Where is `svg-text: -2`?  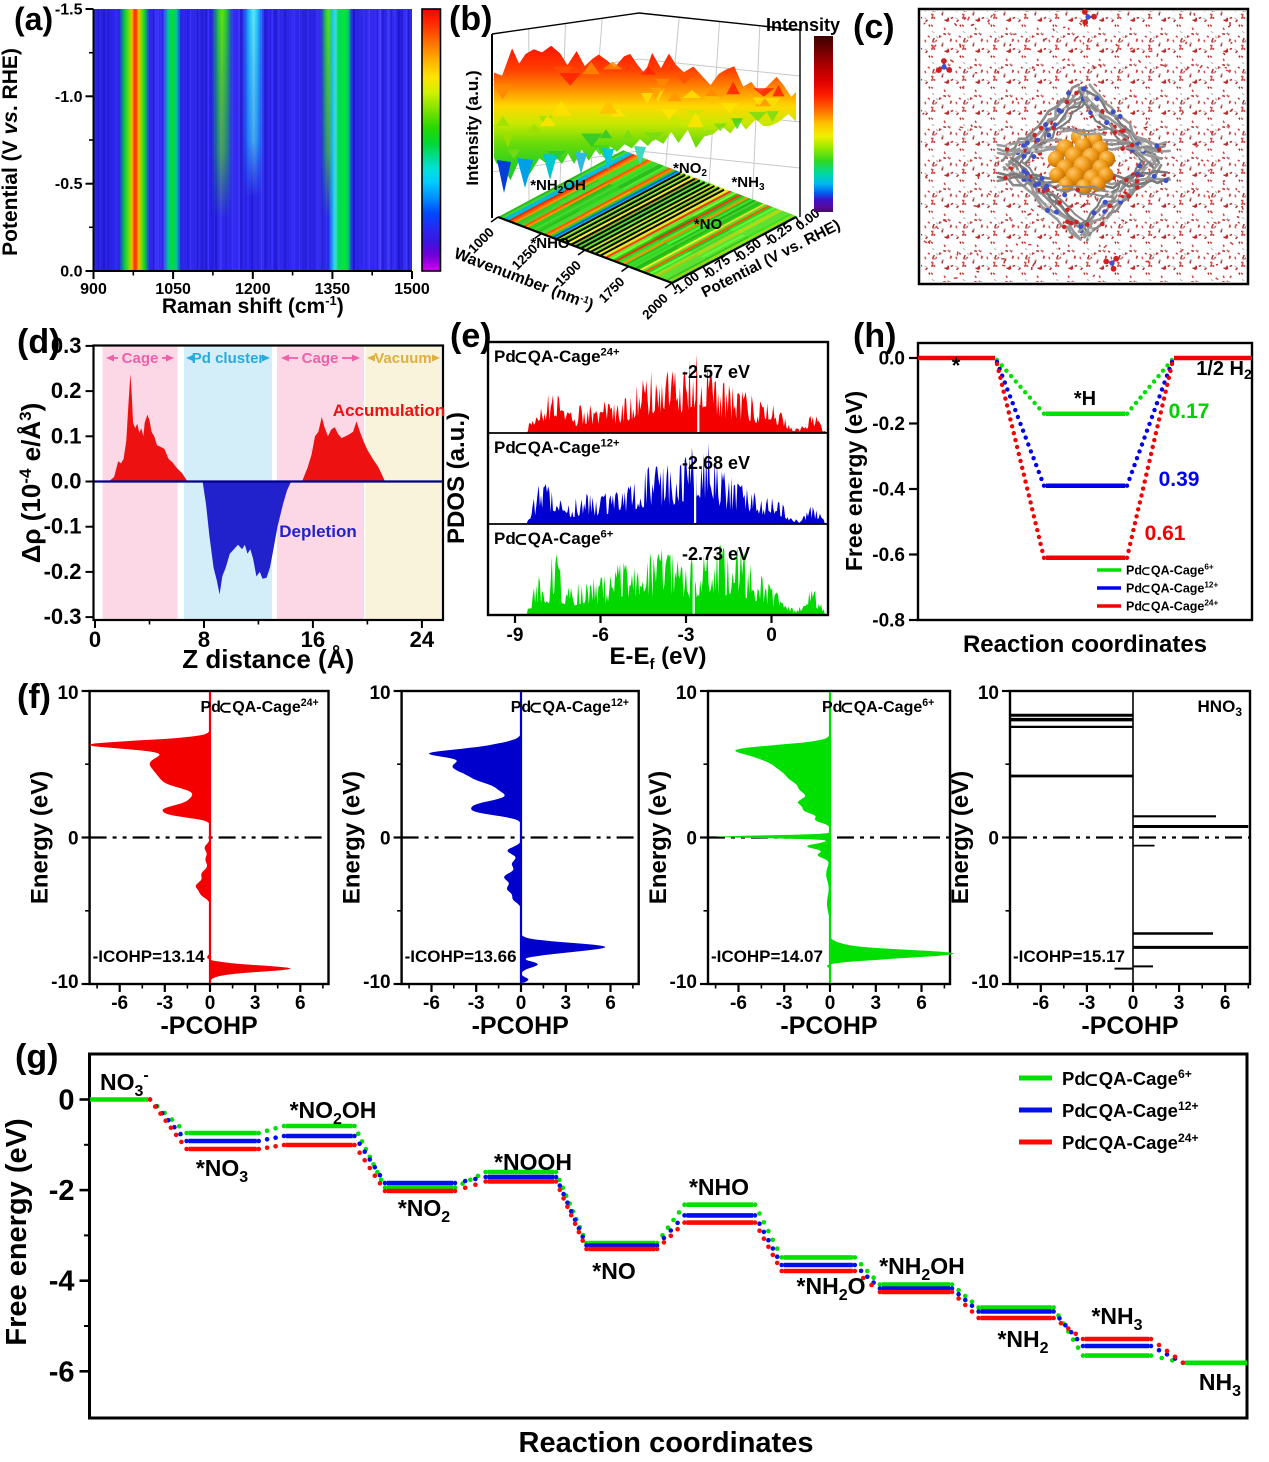 svg-text: -2 is located at coordinates (62, 1191).